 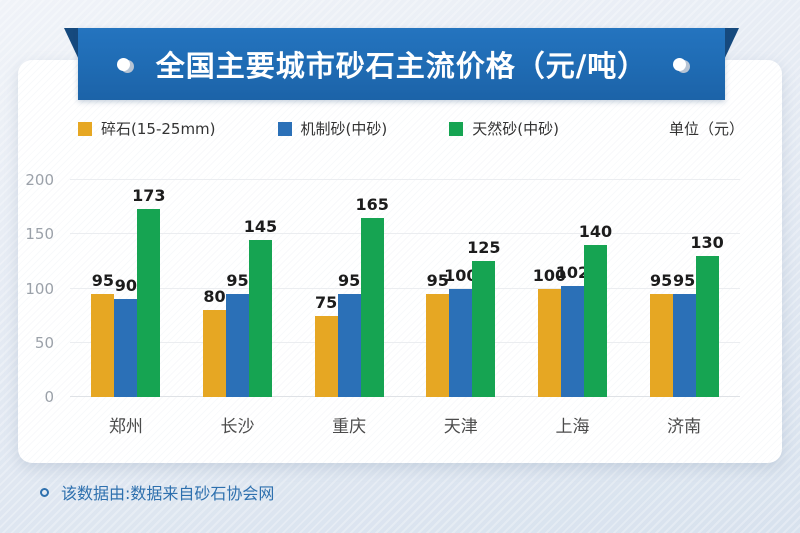 What do you see at coordinates (484, 317) in the screenshot?
I see `bar: 125` at bounding box center [484, 317].